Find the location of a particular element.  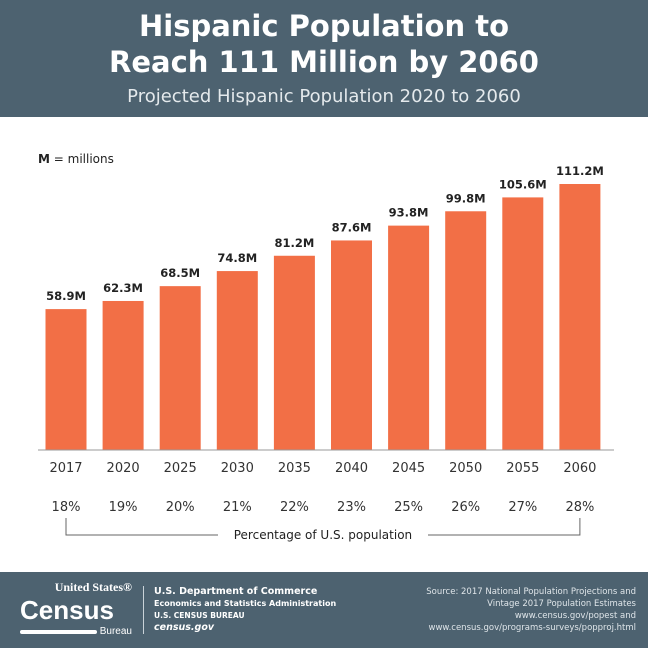

units-legend: M = millions is located at coordinates (76, 159).